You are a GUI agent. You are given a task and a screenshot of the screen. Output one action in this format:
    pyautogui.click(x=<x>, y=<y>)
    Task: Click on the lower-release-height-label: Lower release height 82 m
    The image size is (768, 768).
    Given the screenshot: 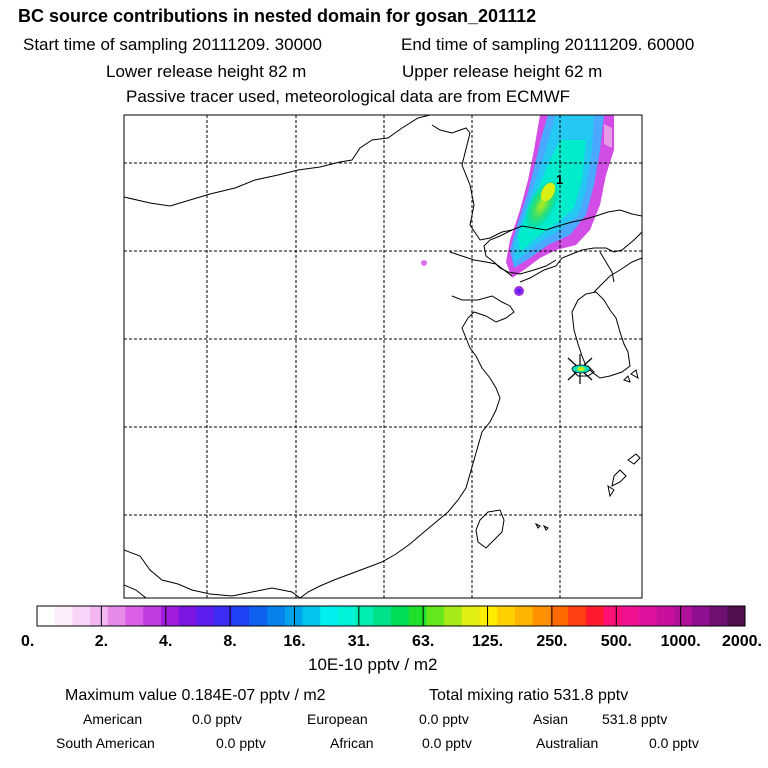 What is the action you would take?
    pyautogui.click(x=206, y=71)
    